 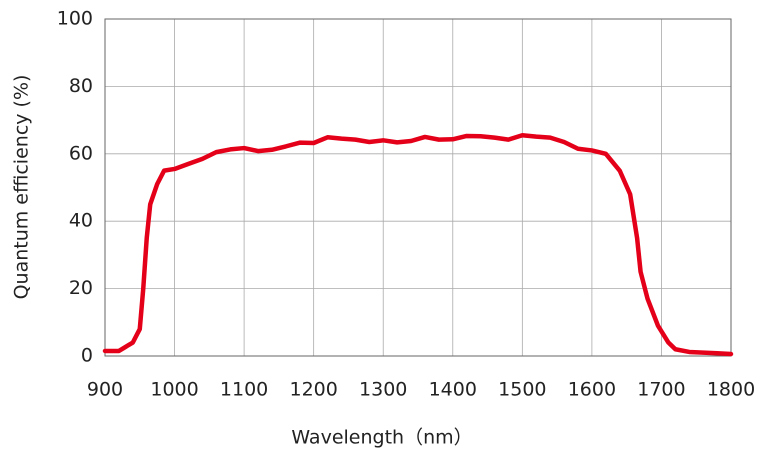 I want to click on x-tick-label: 1500, so click(x=522, y=390).